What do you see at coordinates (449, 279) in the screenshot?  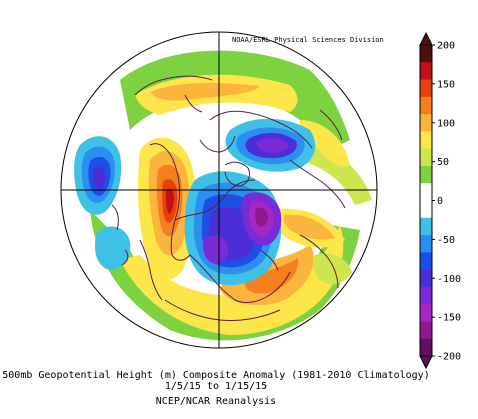 I see `colorbar-tick-label: -100` at bounding box center [449, 279].